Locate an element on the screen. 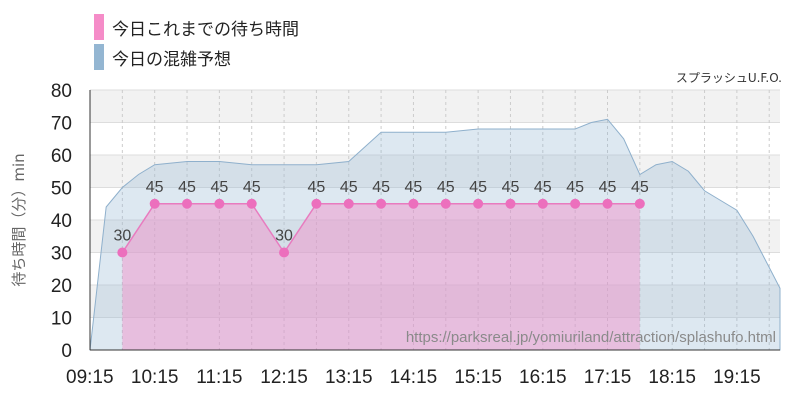 The image size is (800, 400). x-tick-label: 16:15 is located at coordinates (543, 377).